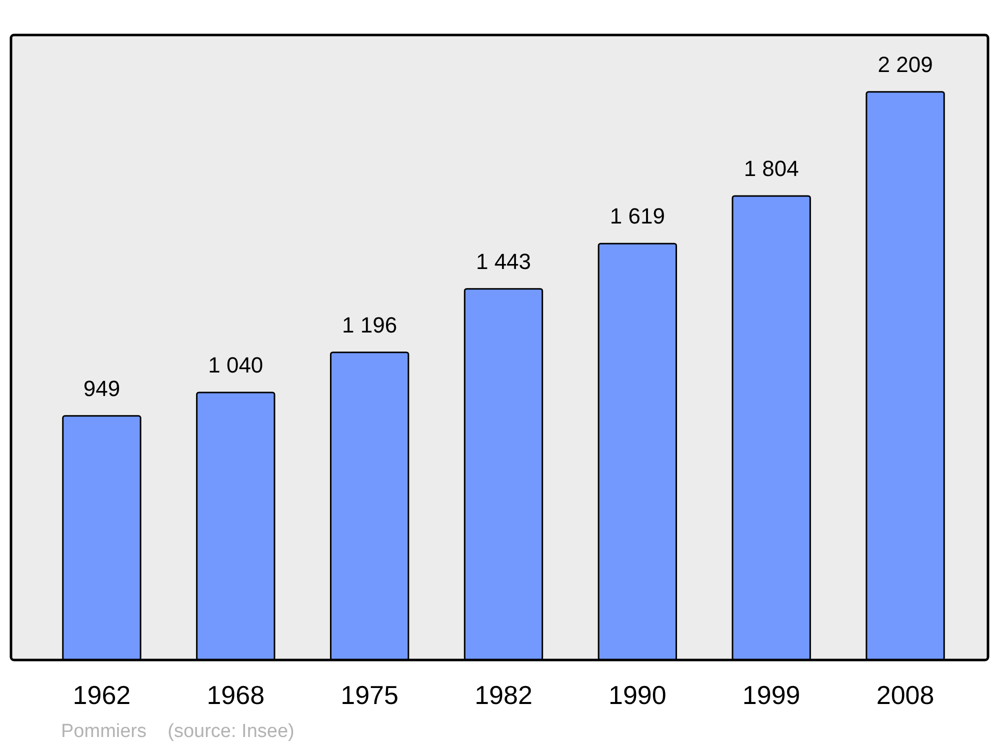 The image size is (1000, 747). I want to click on x-tick-label: 1975, so click(369, 695).